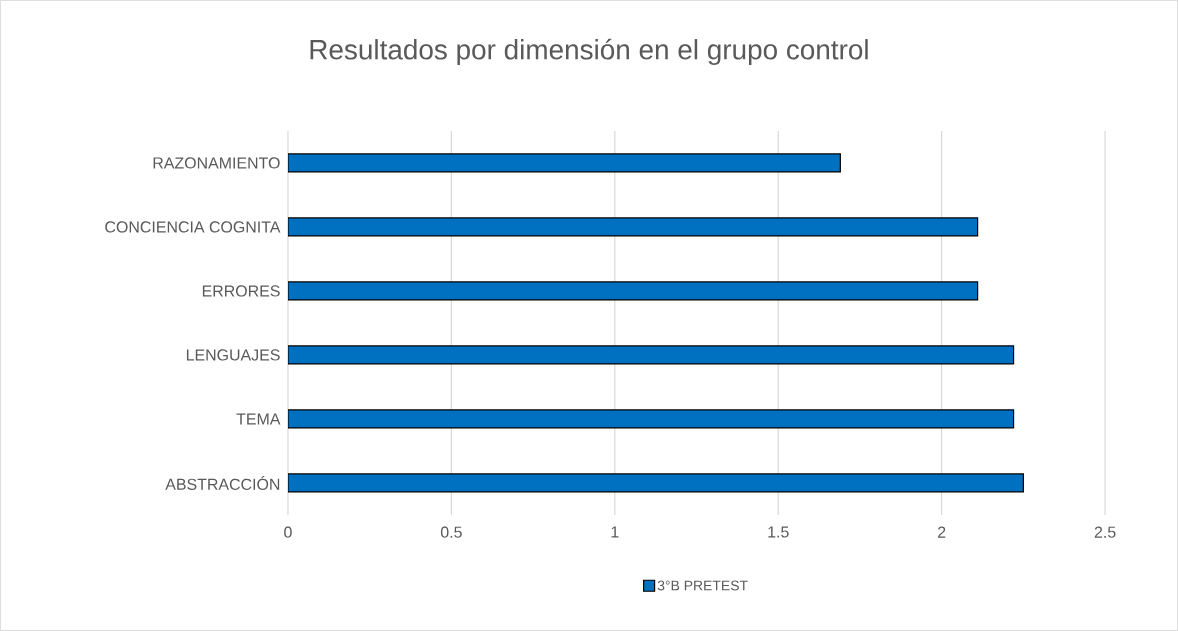 The image size is (1178, 631). I want to click on x-tick-label: 1.5, so click(778, 532).